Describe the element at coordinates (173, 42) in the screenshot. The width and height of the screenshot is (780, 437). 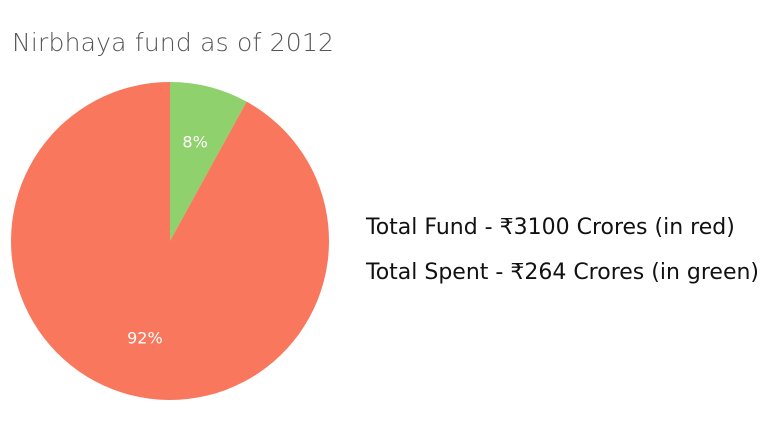
I see `chart-title: Nirbhaya fund as of 2012` at that location.